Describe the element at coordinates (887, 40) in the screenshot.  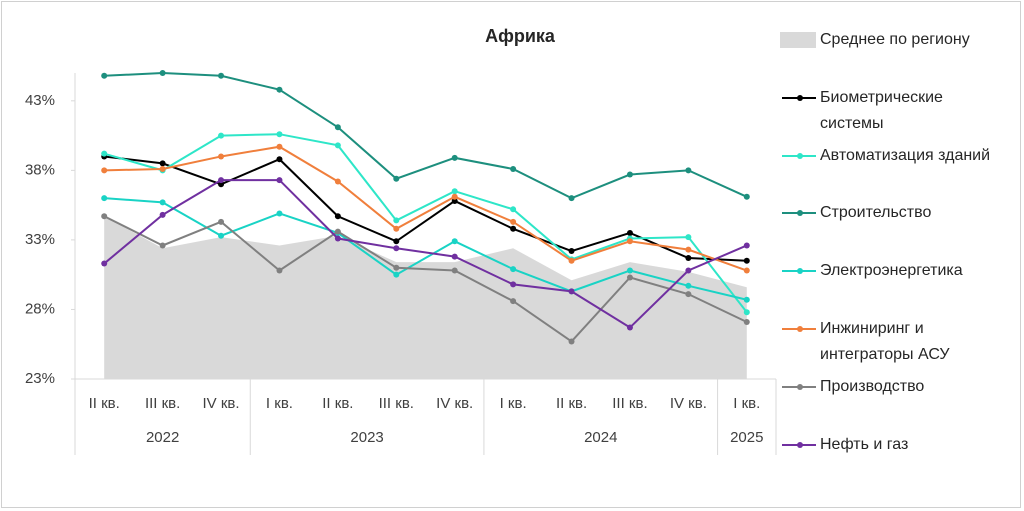
I see `legend-item: Среднее по региону` at that location.